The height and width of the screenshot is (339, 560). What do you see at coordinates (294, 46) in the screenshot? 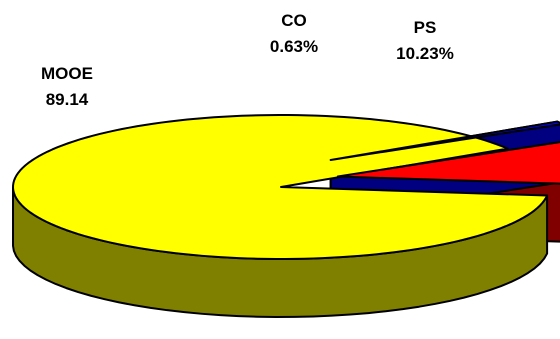
I see `label-co-value: 0.63%` at bounding box center [294, 46].